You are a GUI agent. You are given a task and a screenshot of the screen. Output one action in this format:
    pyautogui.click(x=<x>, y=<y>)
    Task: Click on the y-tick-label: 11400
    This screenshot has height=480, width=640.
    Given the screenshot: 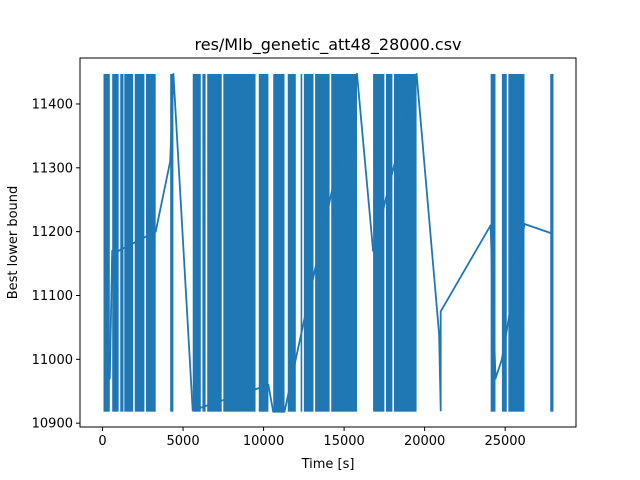 What is the action you would take?
    pyautogui.click(x=52, y=104)
    